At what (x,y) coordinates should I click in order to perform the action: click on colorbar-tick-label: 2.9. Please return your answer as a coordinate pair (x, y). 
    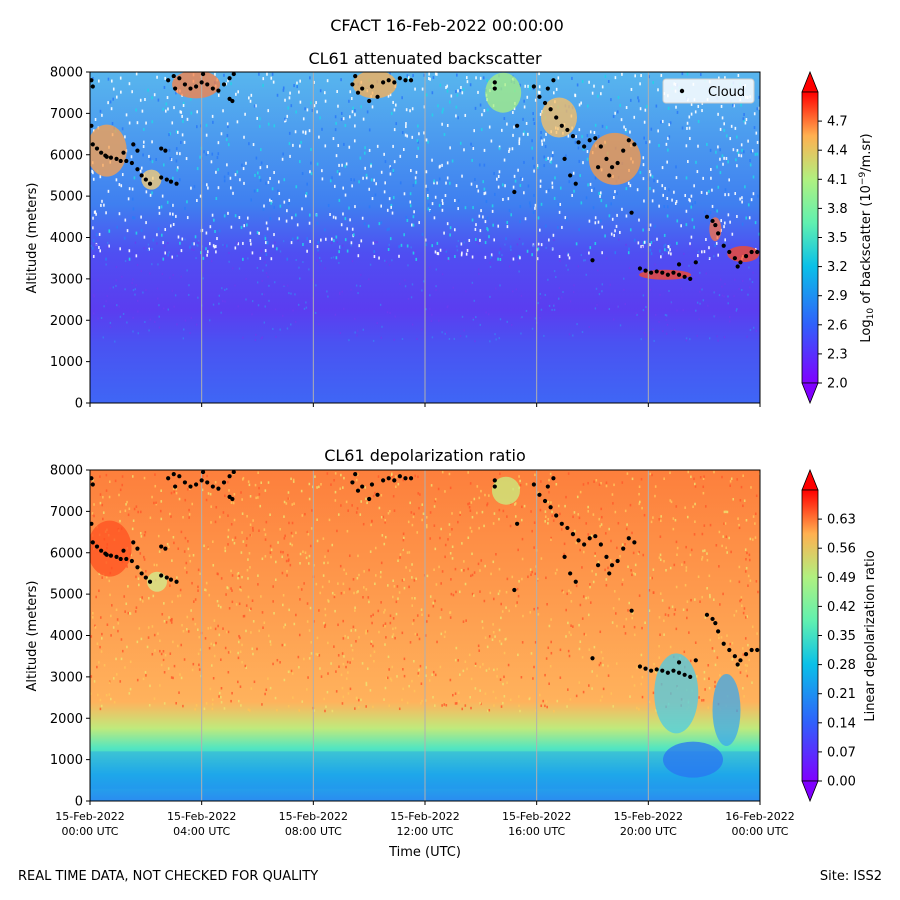
    Looking at the image, I should click on (837, 296).